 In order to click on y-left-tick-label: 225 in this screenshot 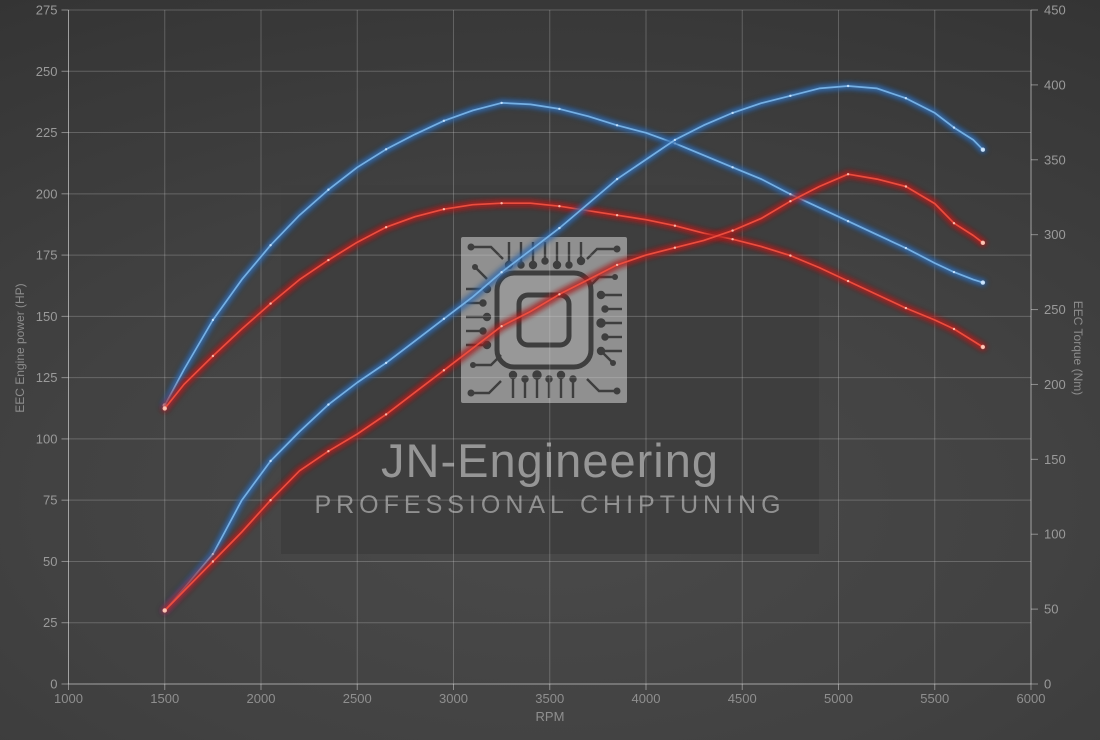, I will do `click(47, 132)`.